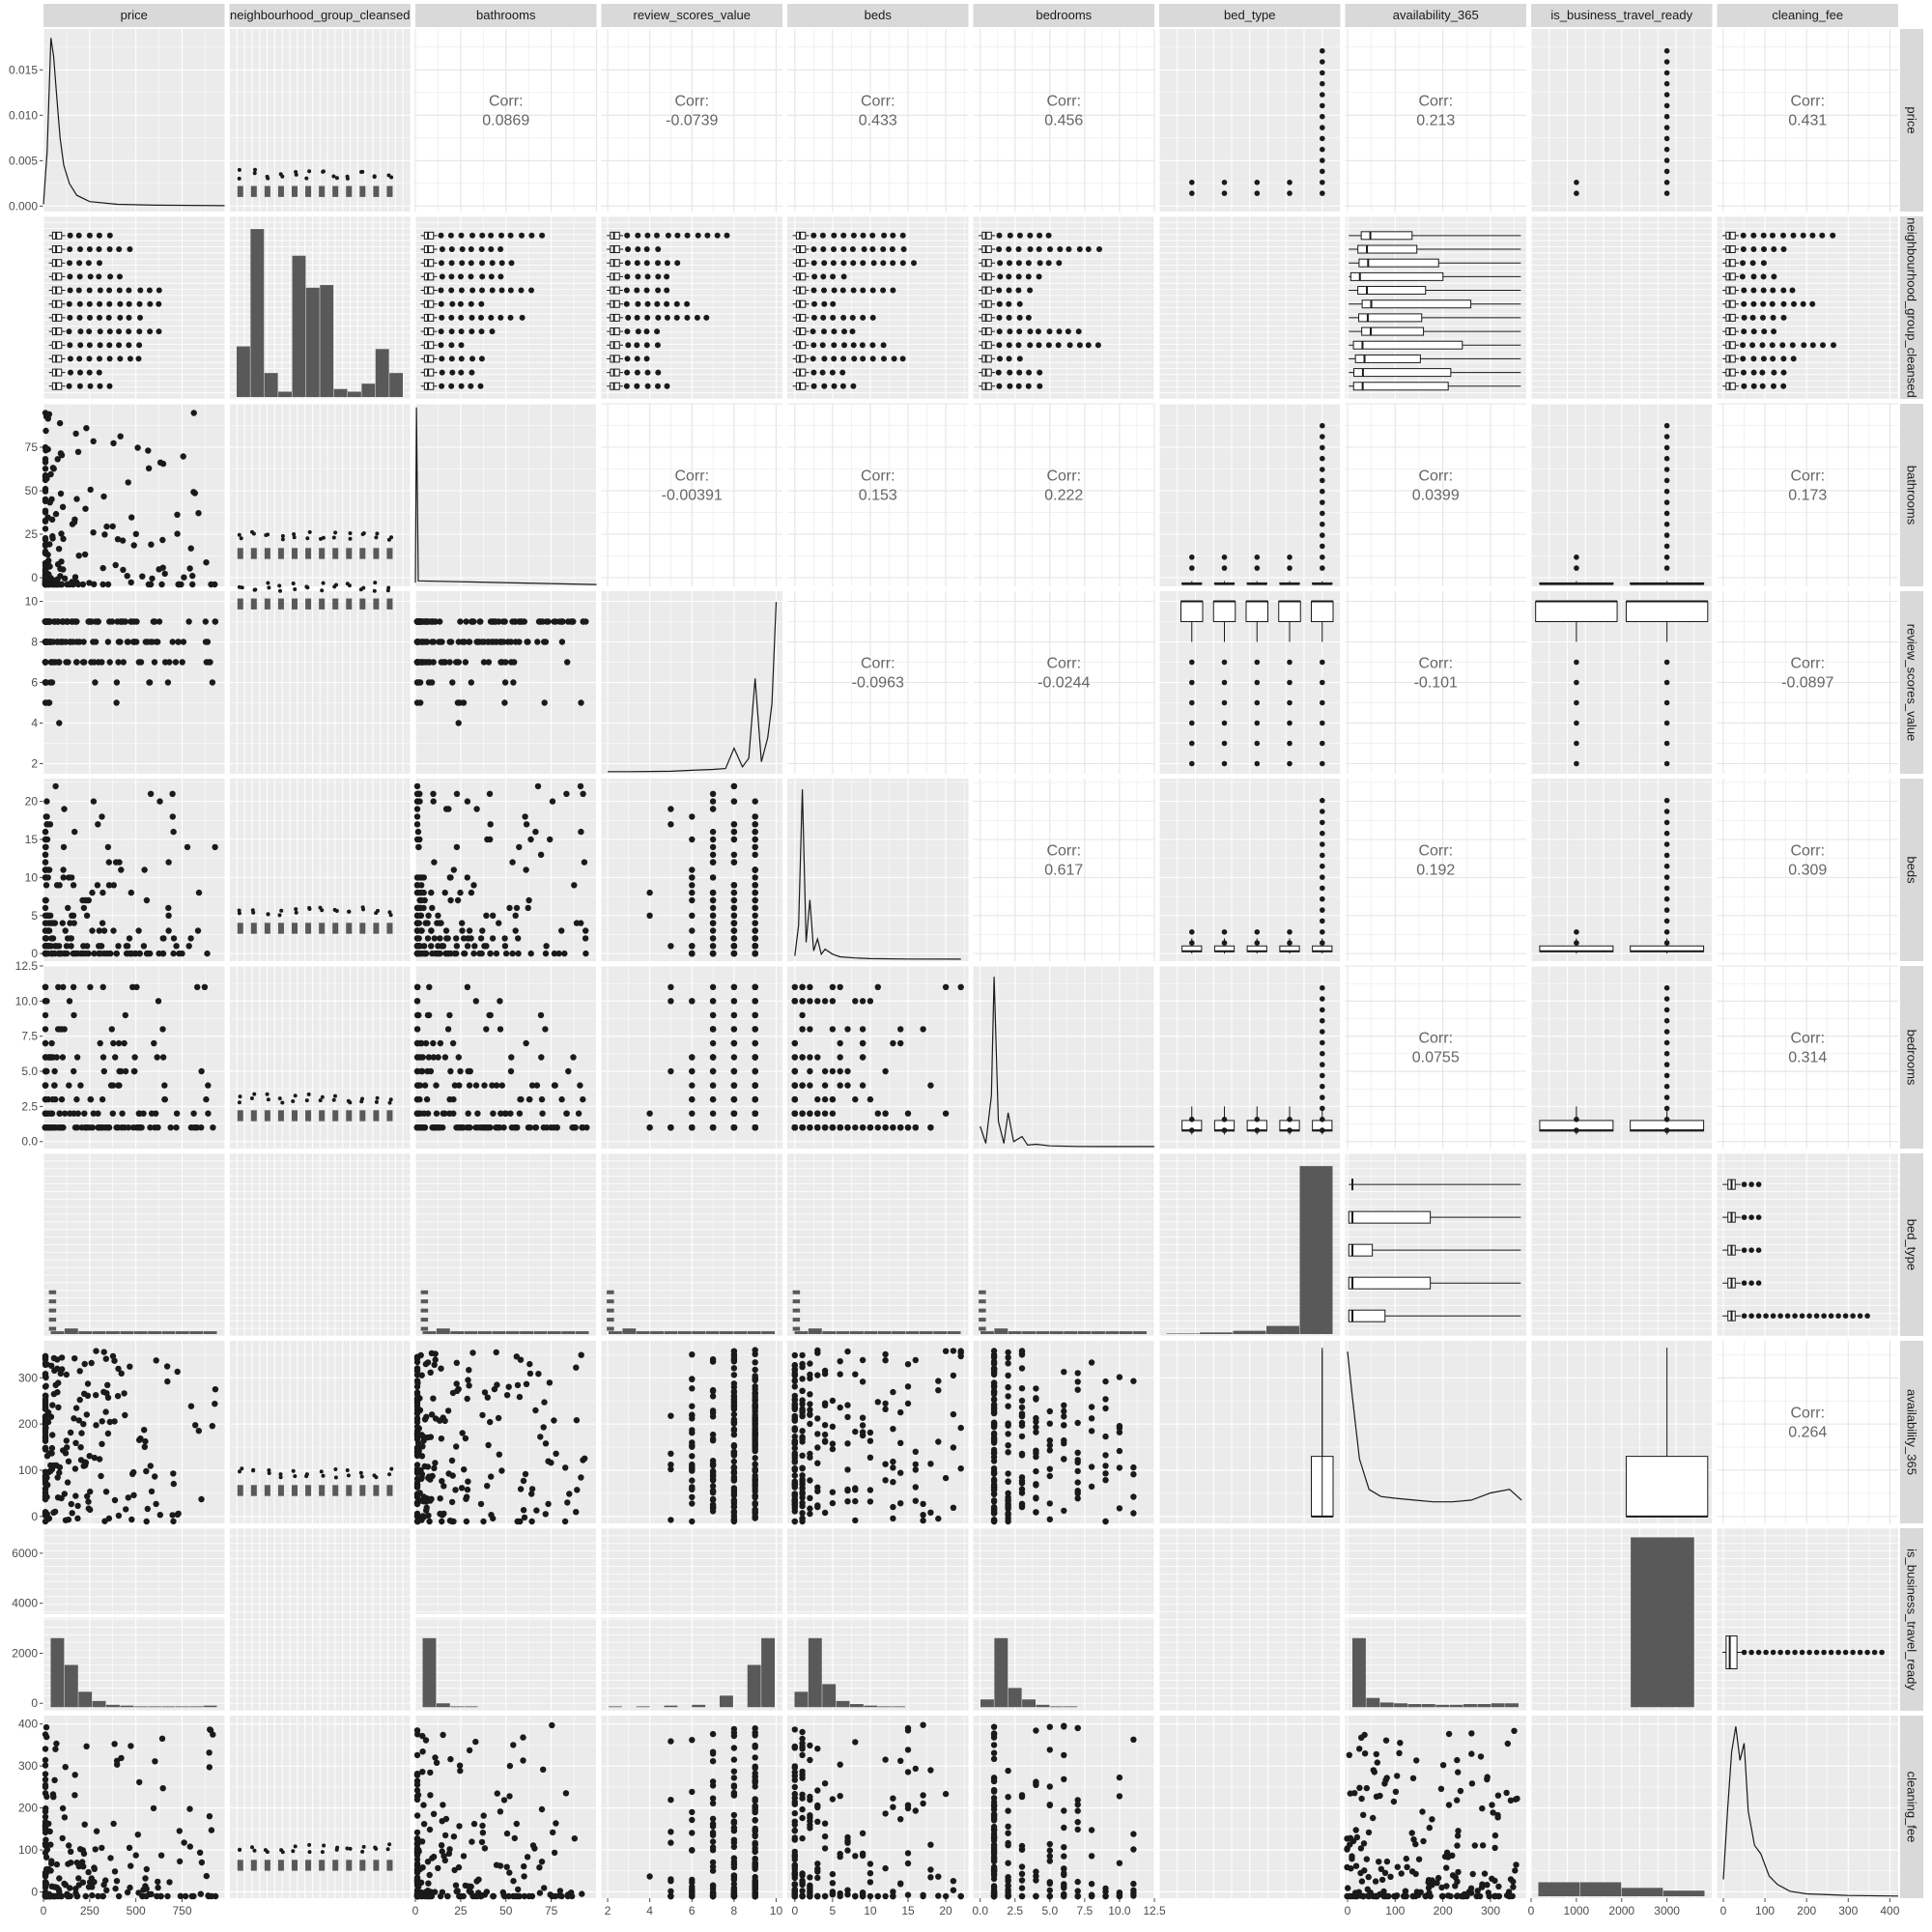 This screenshot has width=1932, height=1932. I want to click on x-tick-label: 300, so click(1490, 1911).